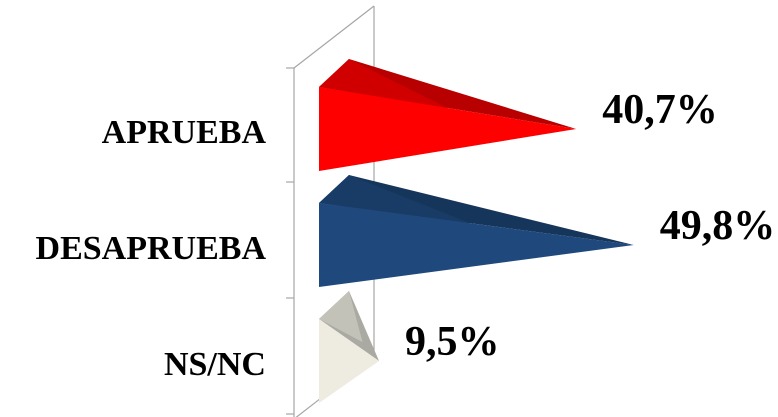 The width and height of the screenshot is (778, 417). Describe the element at coordinates (660, 110) in the screenshot. I see `value-label-aprueba: 40,7%` at that location.